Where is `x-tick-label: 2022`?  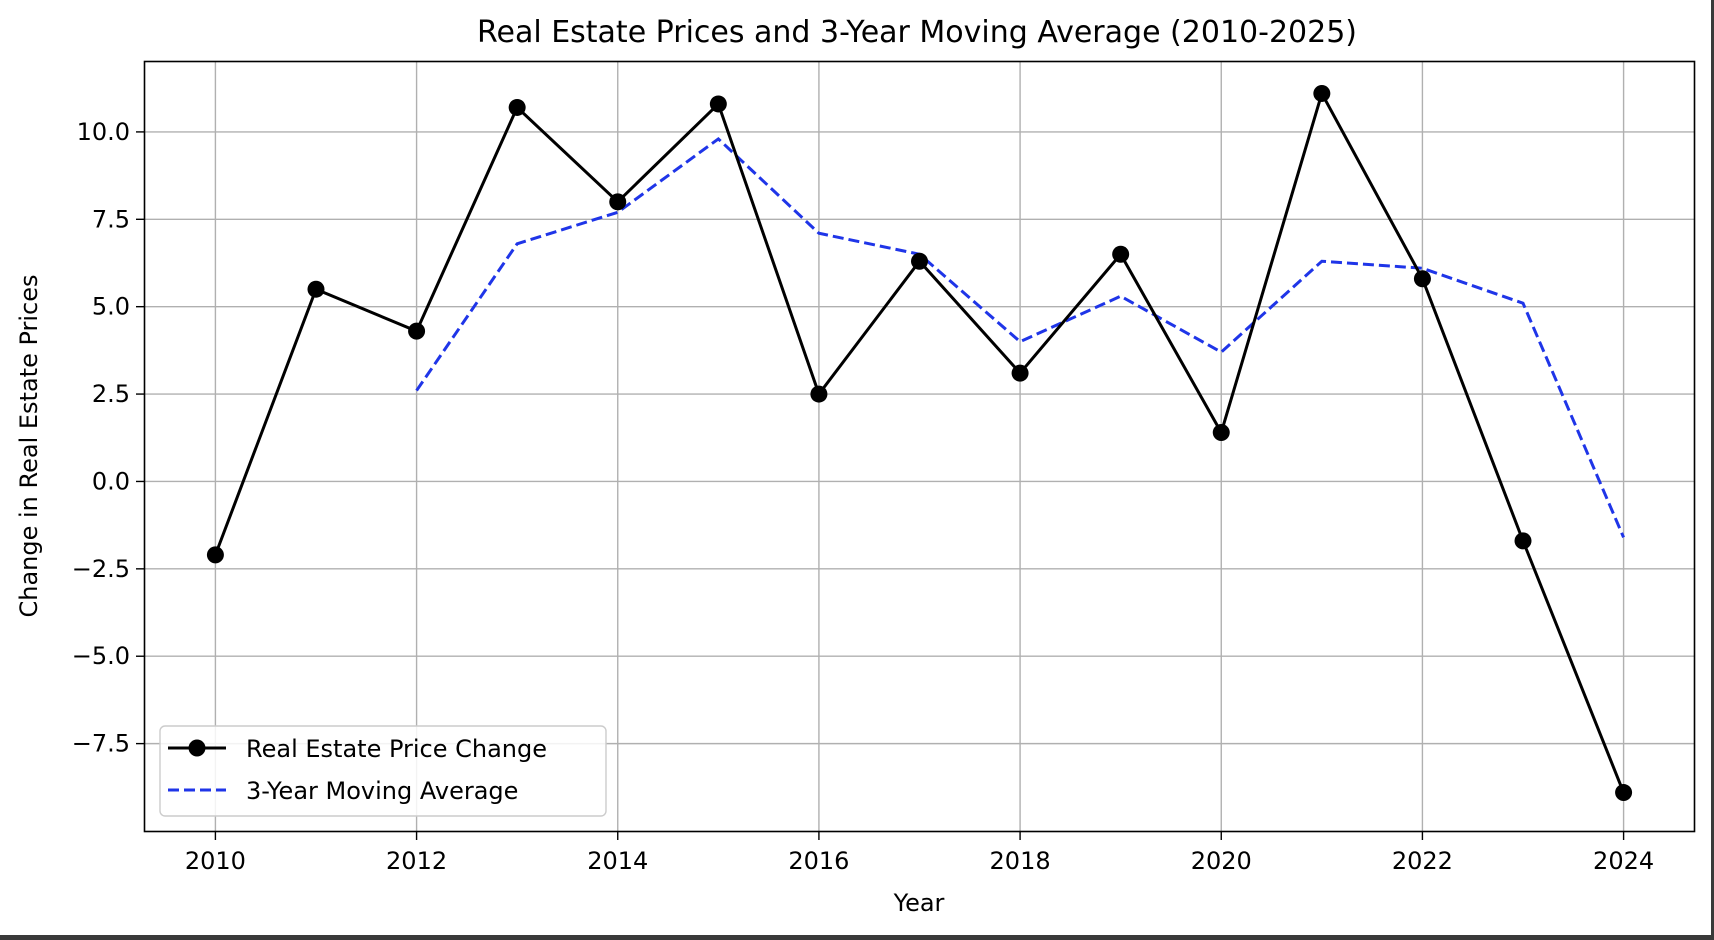
x-tick-label: 2022 is located at coordinates (1422, 861).